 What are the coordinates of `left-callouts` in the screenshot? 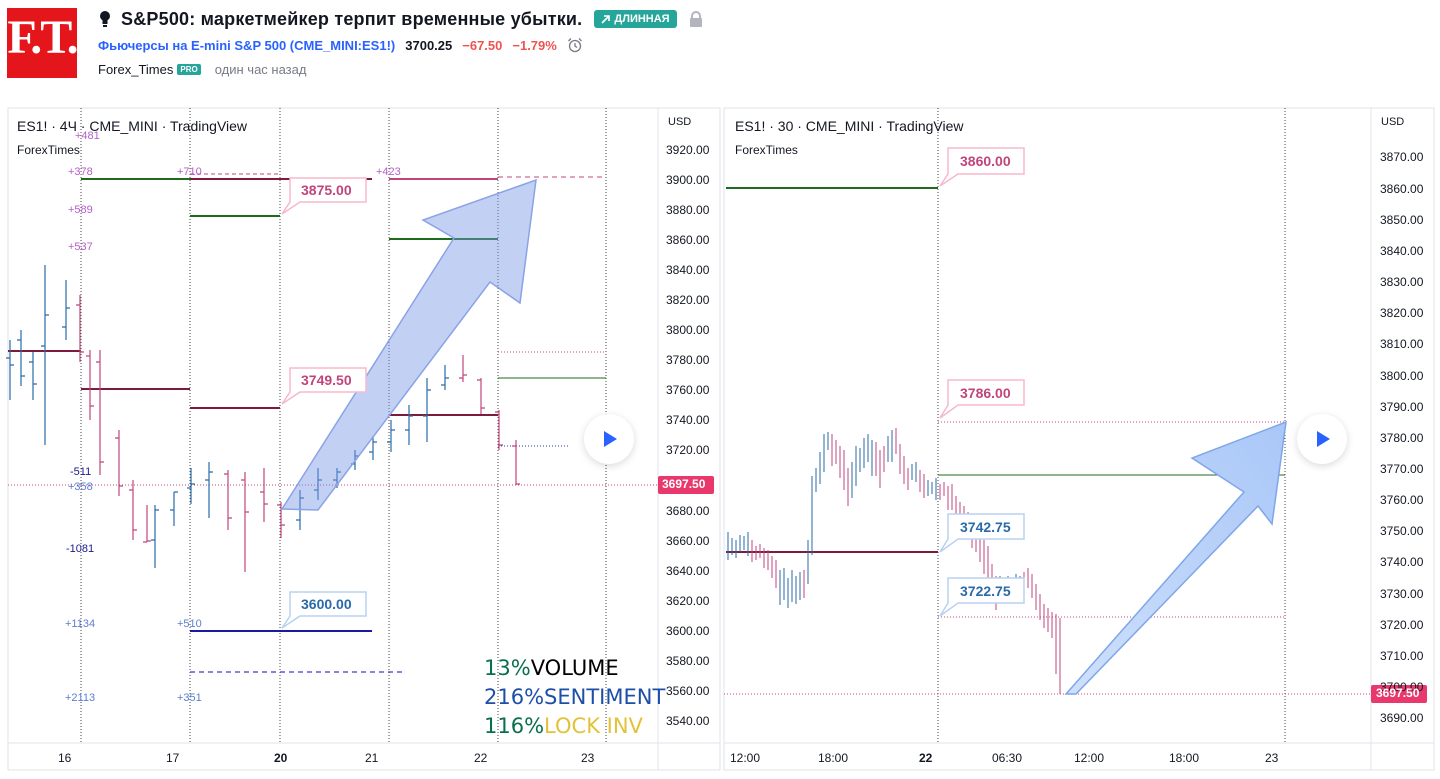 It's located at (324, 403).